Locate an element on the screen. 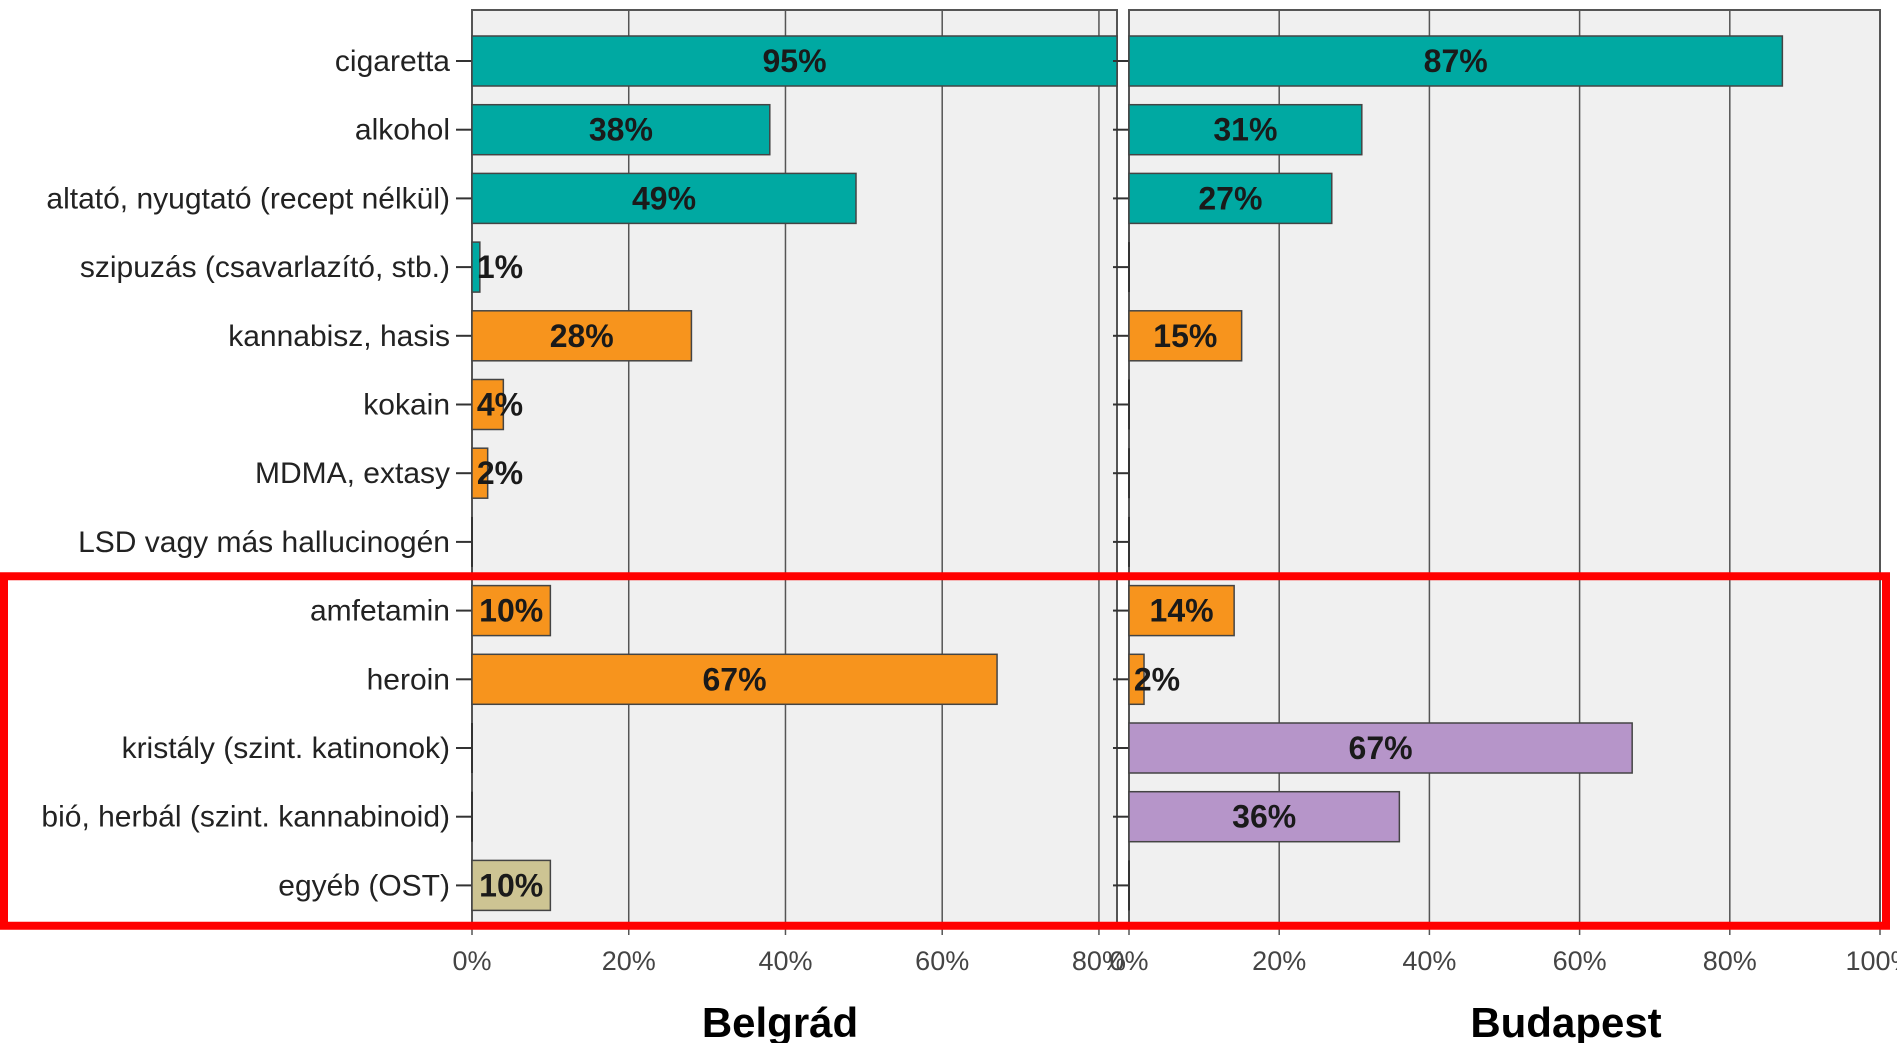 This screenshot has width=1897, height=1043. bar-value-label: 15% is located at coordinates (1185, 336).